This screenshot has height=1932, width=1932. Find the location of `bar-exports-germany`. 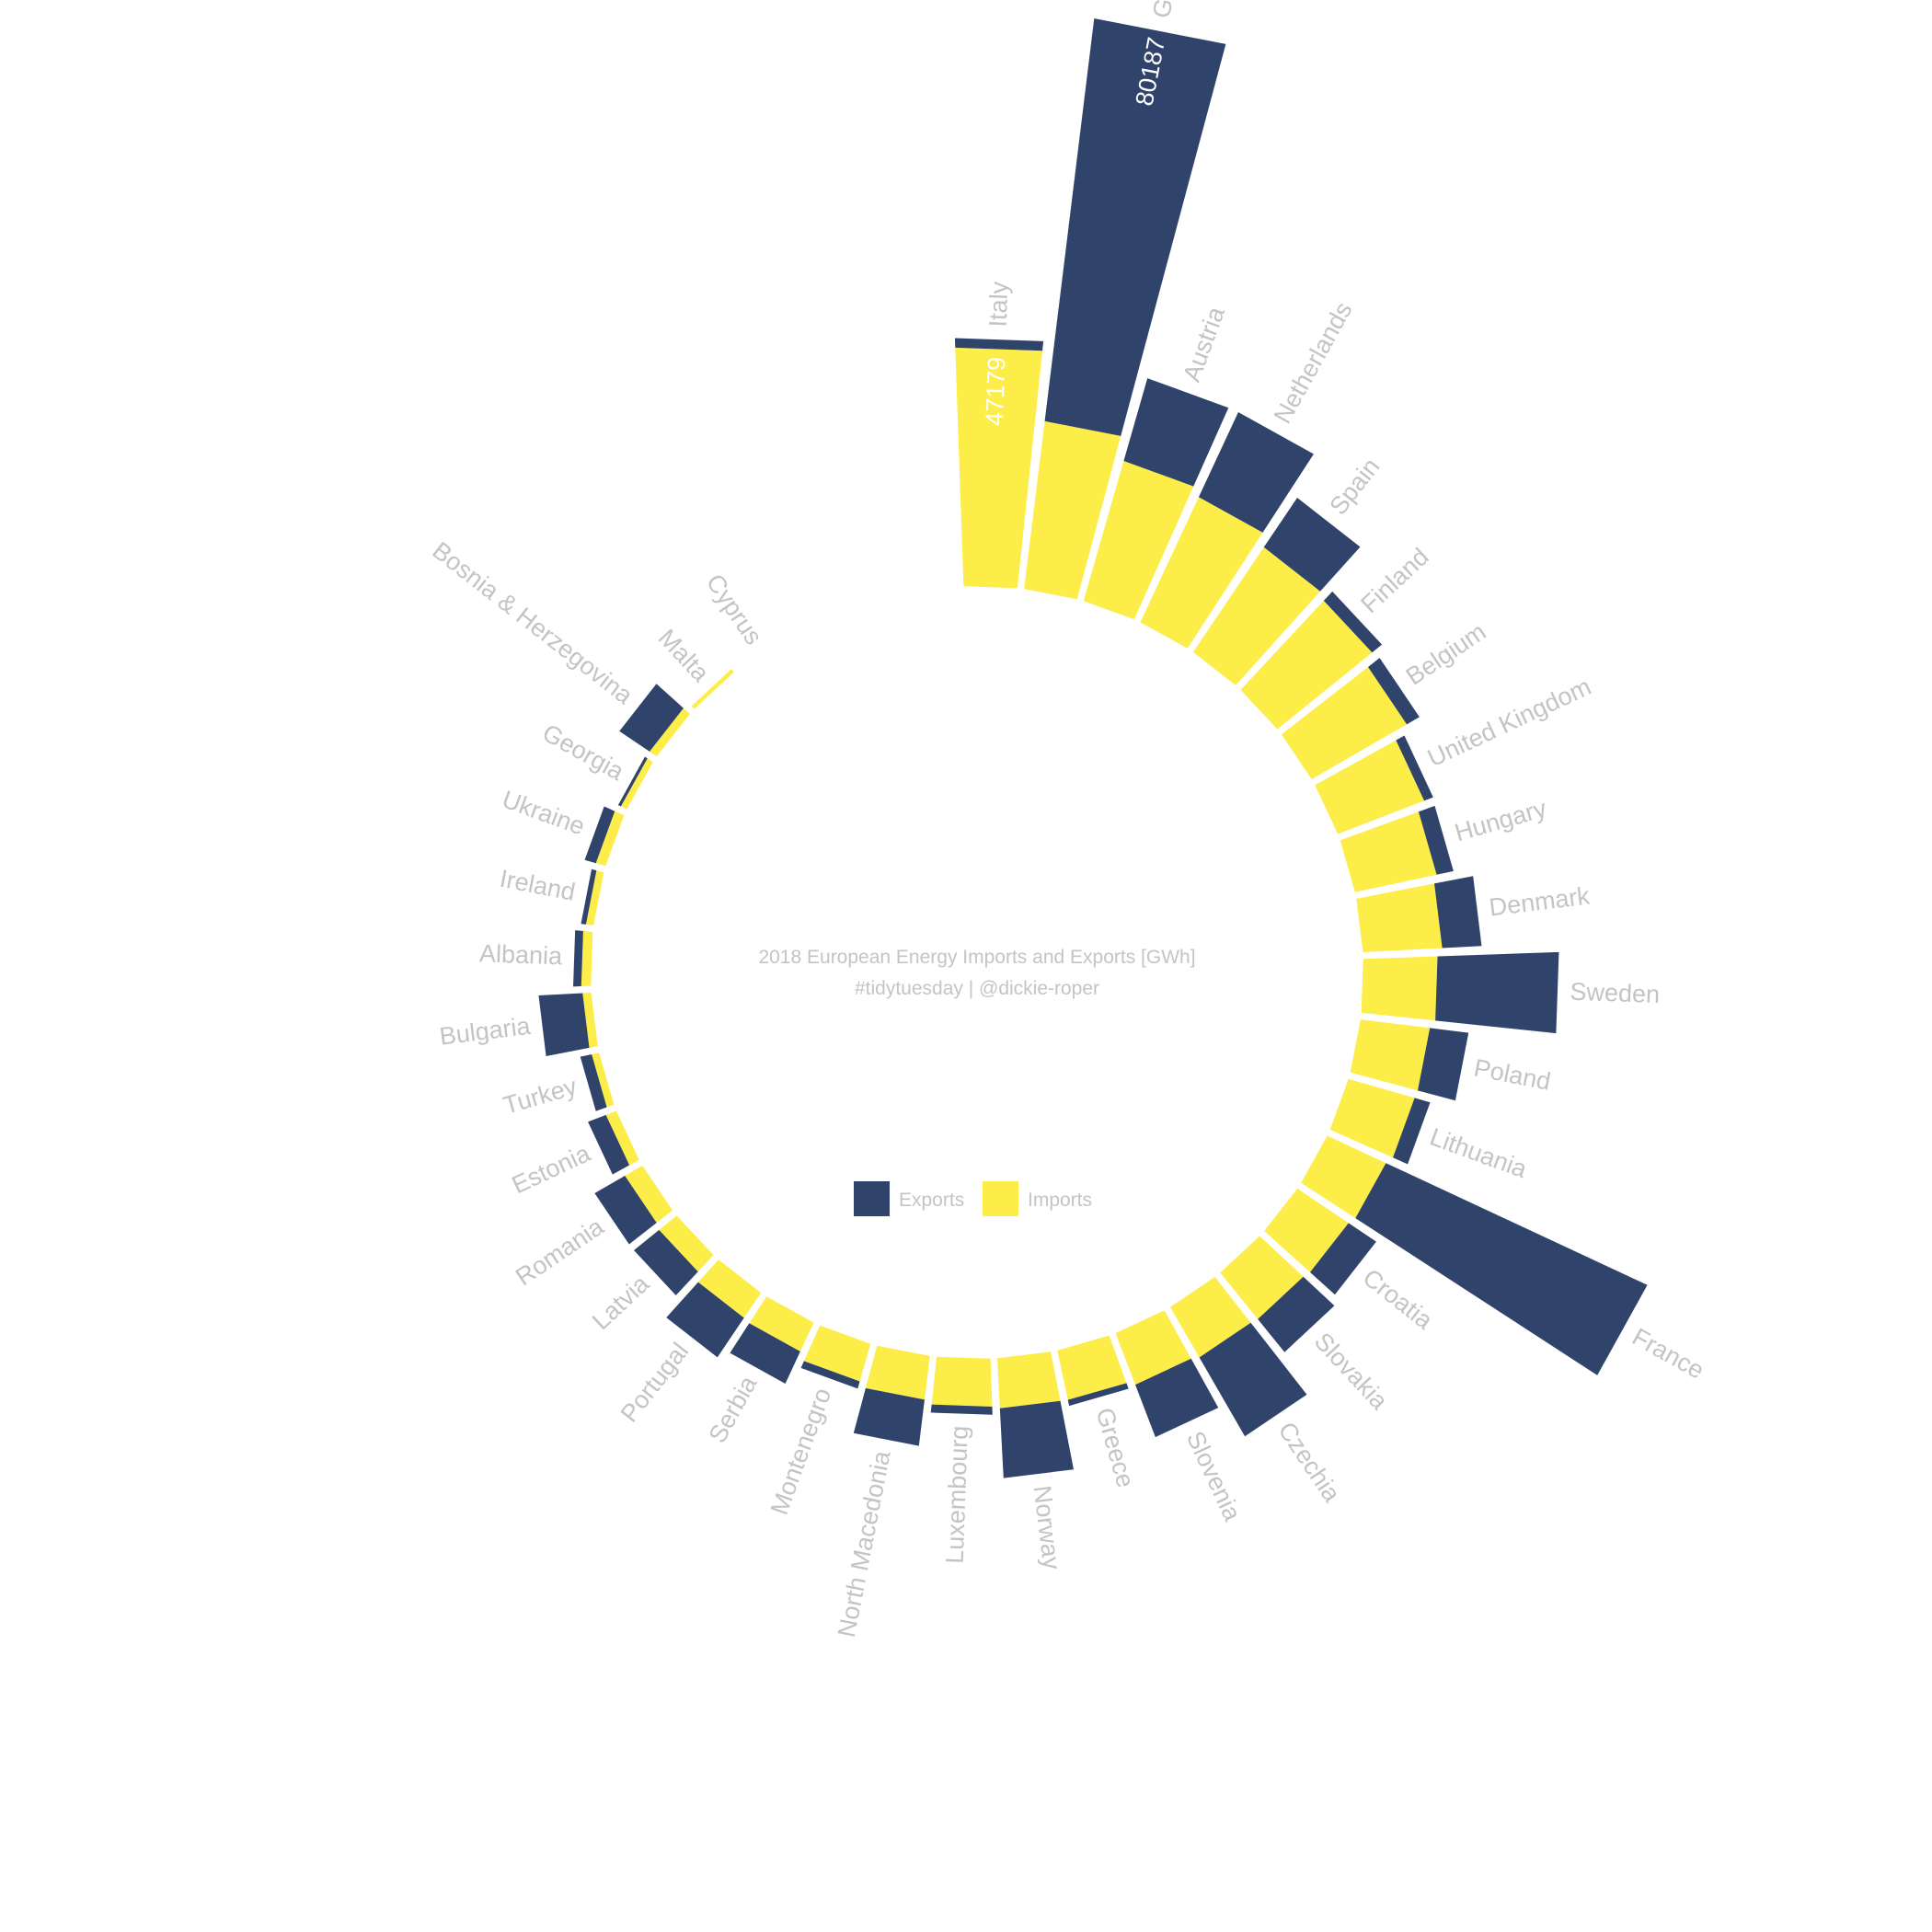

bar-exports-germany is located at coordinates (1135, 227).